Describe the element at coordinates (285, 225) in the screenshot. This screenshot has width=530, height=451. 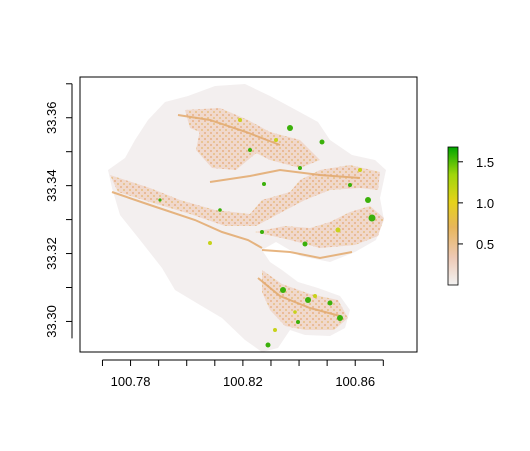
I see `mid-value-spots` at that location.